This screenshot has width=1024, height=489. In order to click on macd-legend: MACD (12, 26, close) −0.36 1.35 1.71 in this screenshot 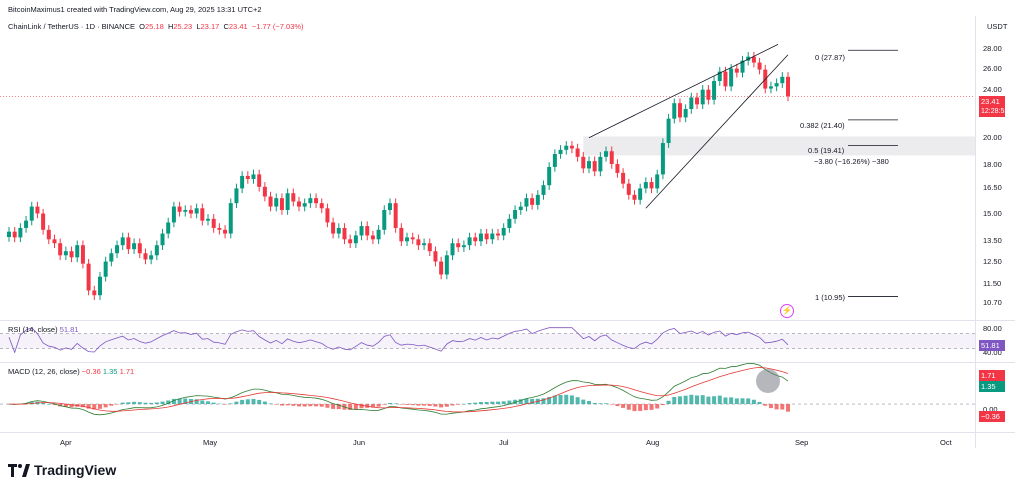, I will do `click(71, 371)`.